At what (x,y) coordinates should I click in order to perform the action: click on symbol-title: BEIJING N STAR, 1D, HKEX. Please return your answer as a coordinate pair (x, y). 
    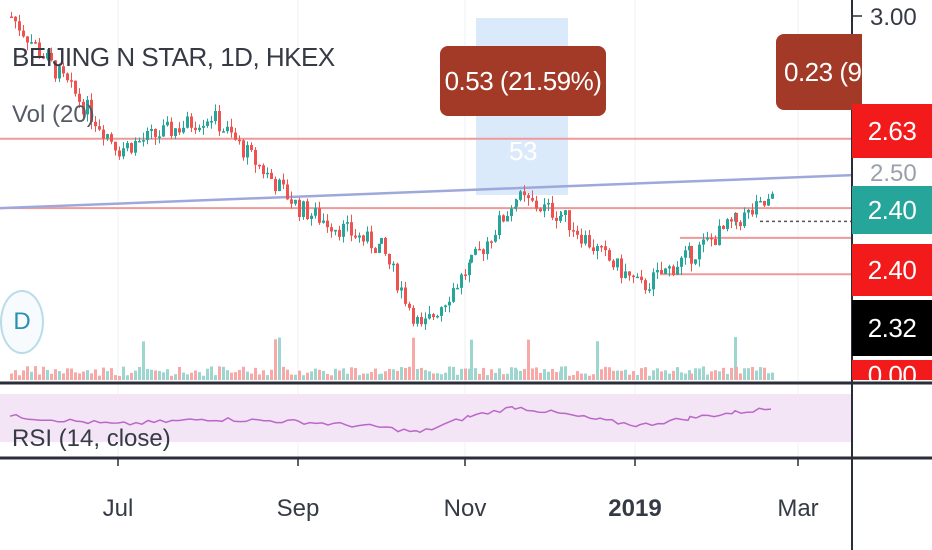
    Looking at the image, I should click on (173, 57).